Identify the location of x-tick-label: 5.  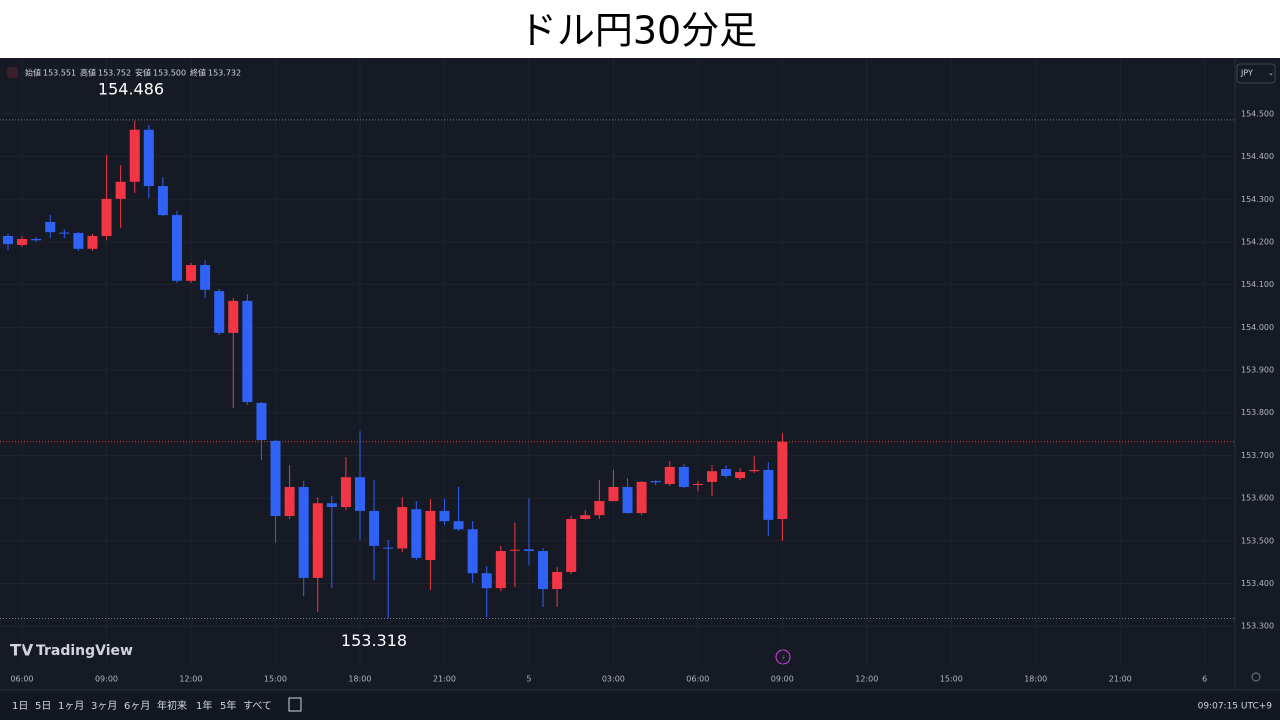
(528, 679).